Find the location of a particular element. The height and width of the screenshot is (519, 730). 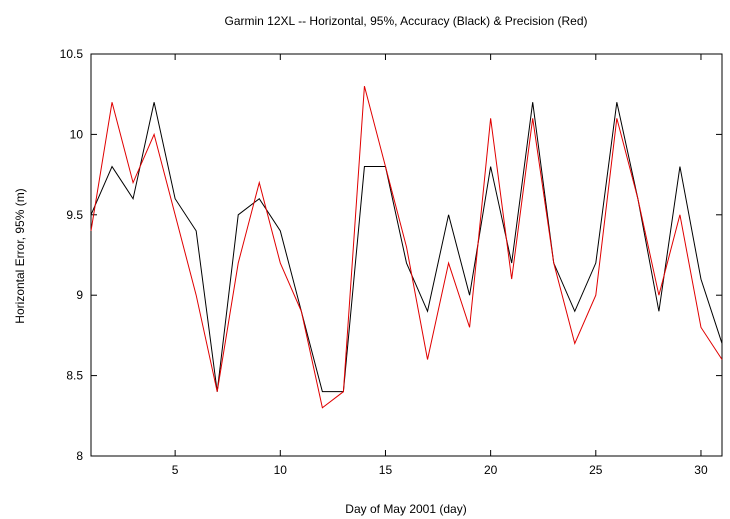

y-tick-label: 9.5 is located at coordinates (74, 215).